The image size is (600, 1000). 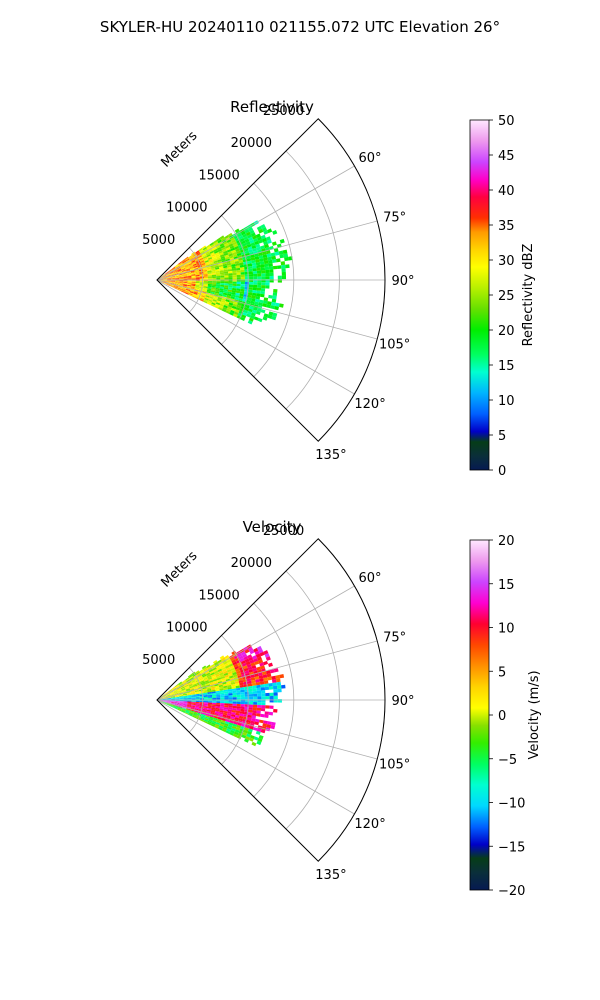 What do you see at coordinates (251, 143) in the screenshot?
I see `range-tick-label: 20000` at bounding box center [251, 143].